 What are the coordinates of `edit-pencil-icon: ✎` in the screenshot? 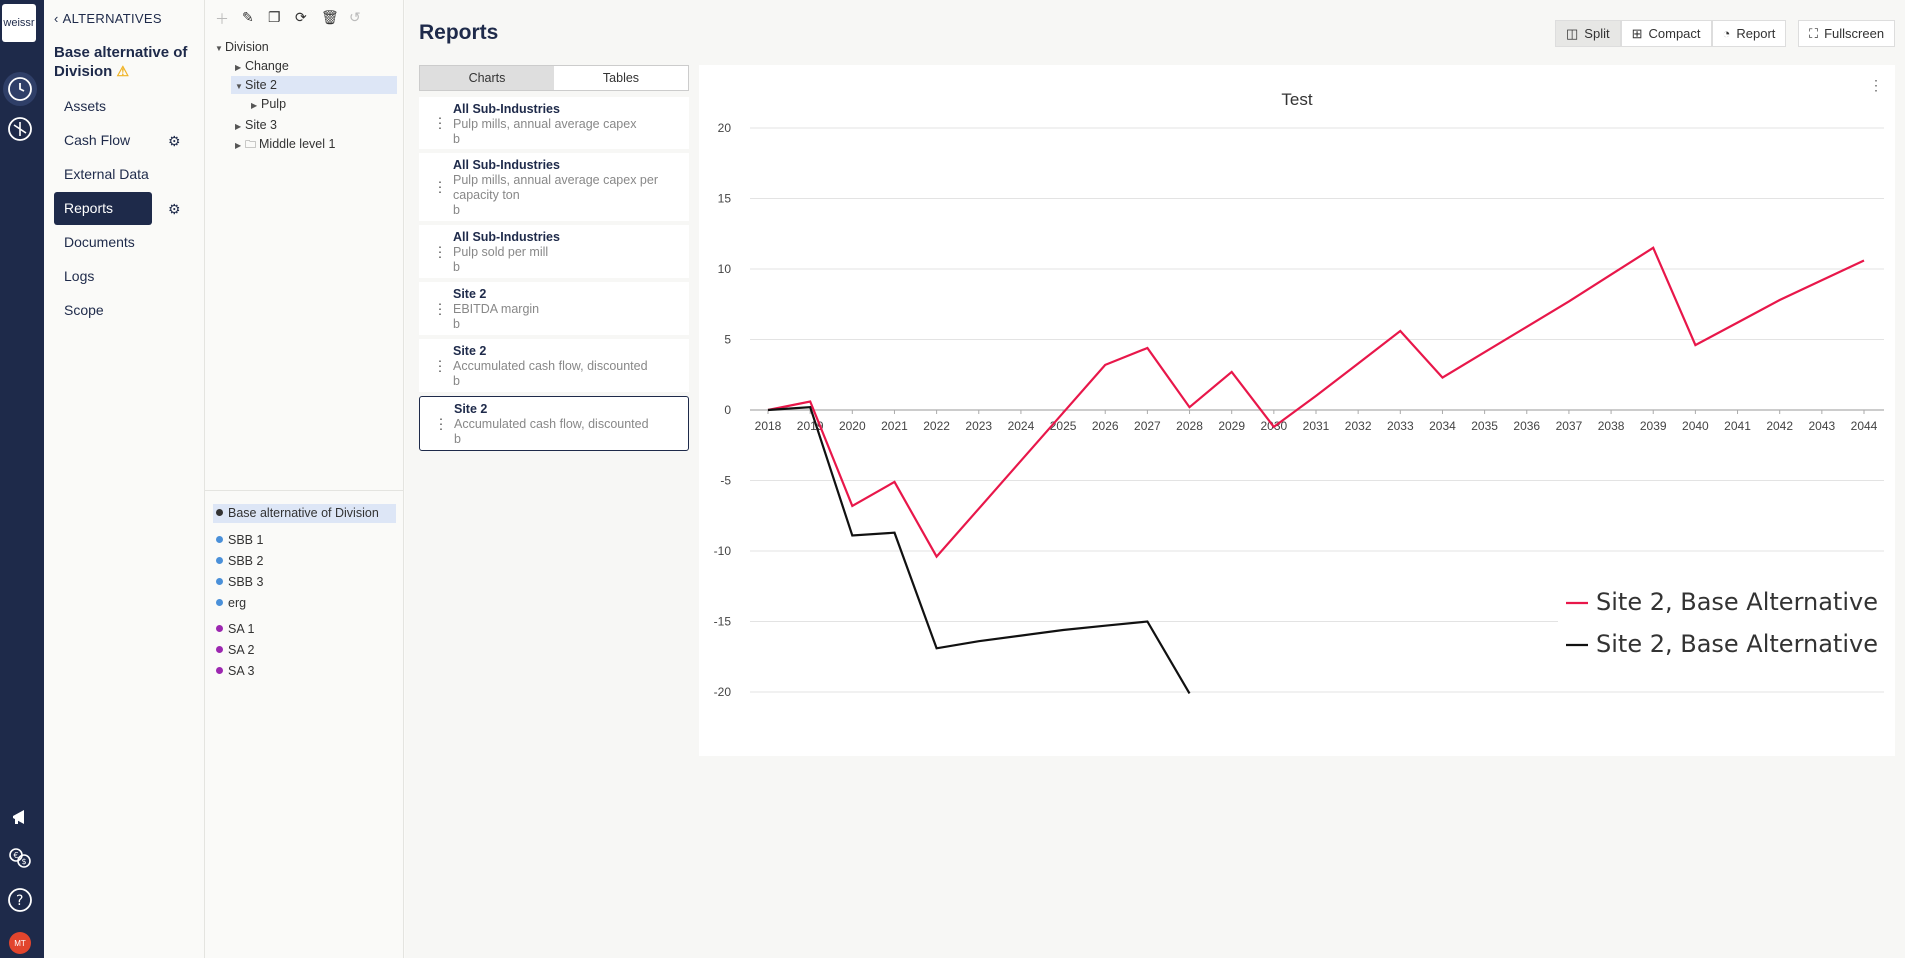 It's located at (248, 17).